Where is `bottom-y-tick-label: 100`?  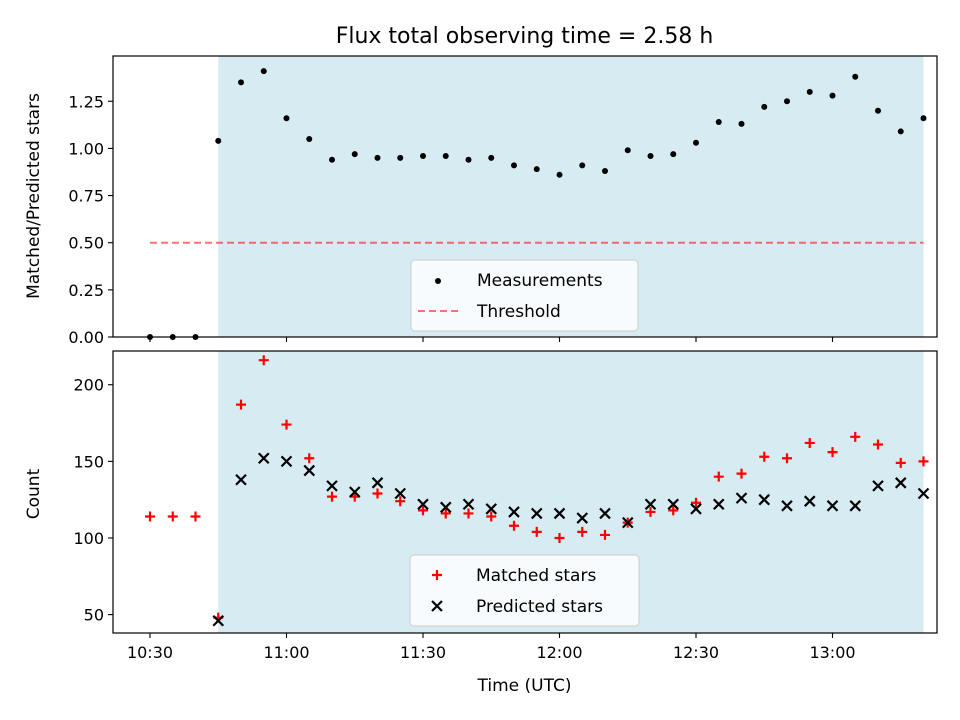
bottom-y-tick-label: 100 is located at coordinates (88, 538).